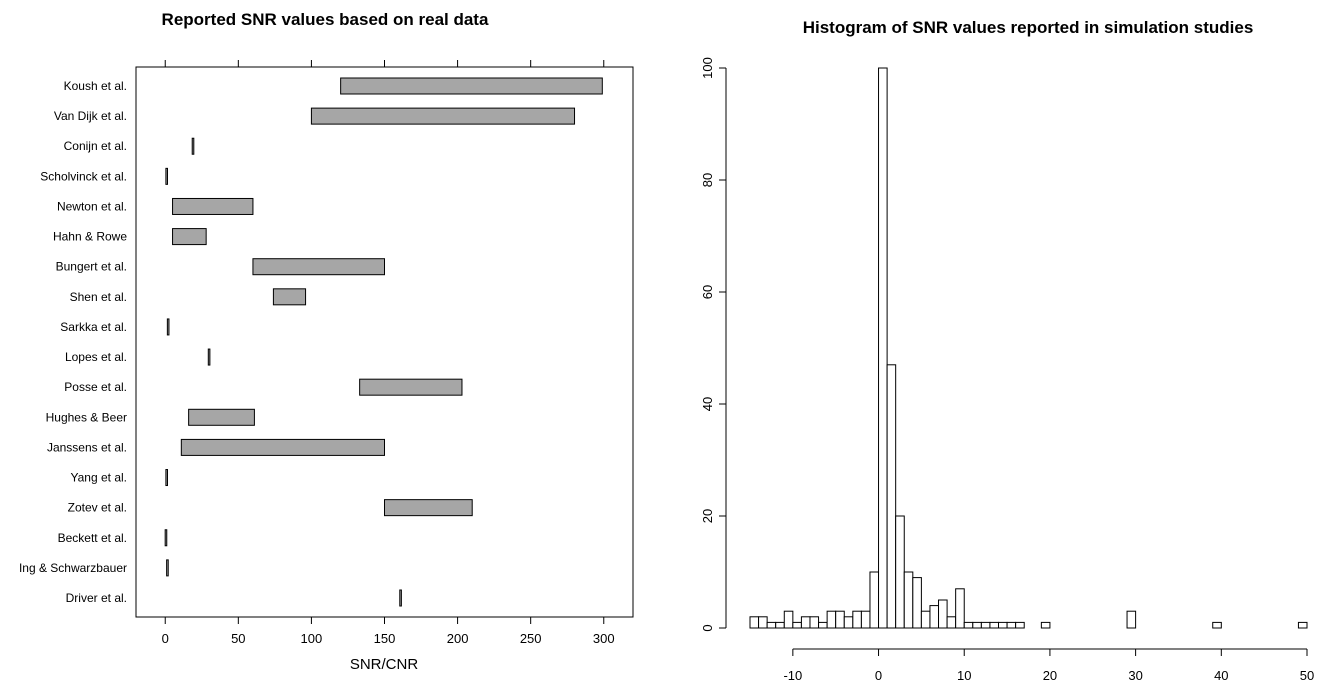 The height and width of the screenshot is (691, 1326). What do you see at coordinates (1221, 675) in the screenshot?
I see `x-tick-label: 40` at bounding box center [1221, 675].